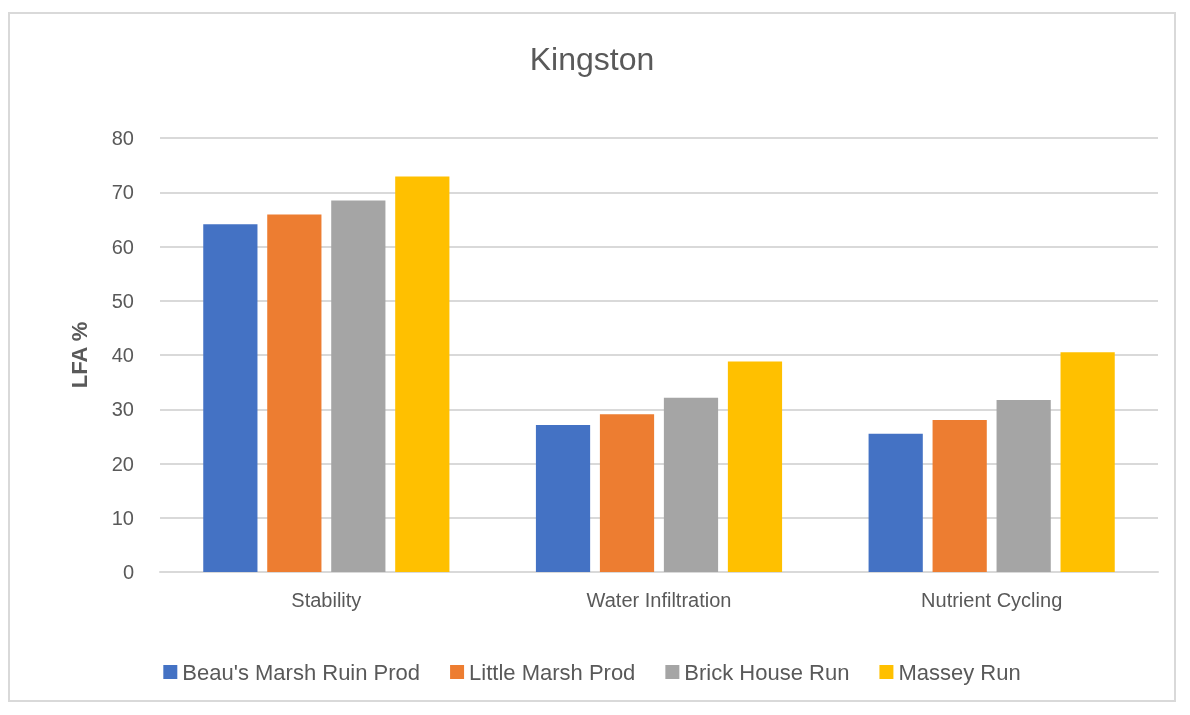 The height and width of the screenshot is (715, 1190). What do you see at coordinates (659, 600) in the screenshot?
I see `x-tick-label: Water Infiltration` at bounding box center [659, 600].